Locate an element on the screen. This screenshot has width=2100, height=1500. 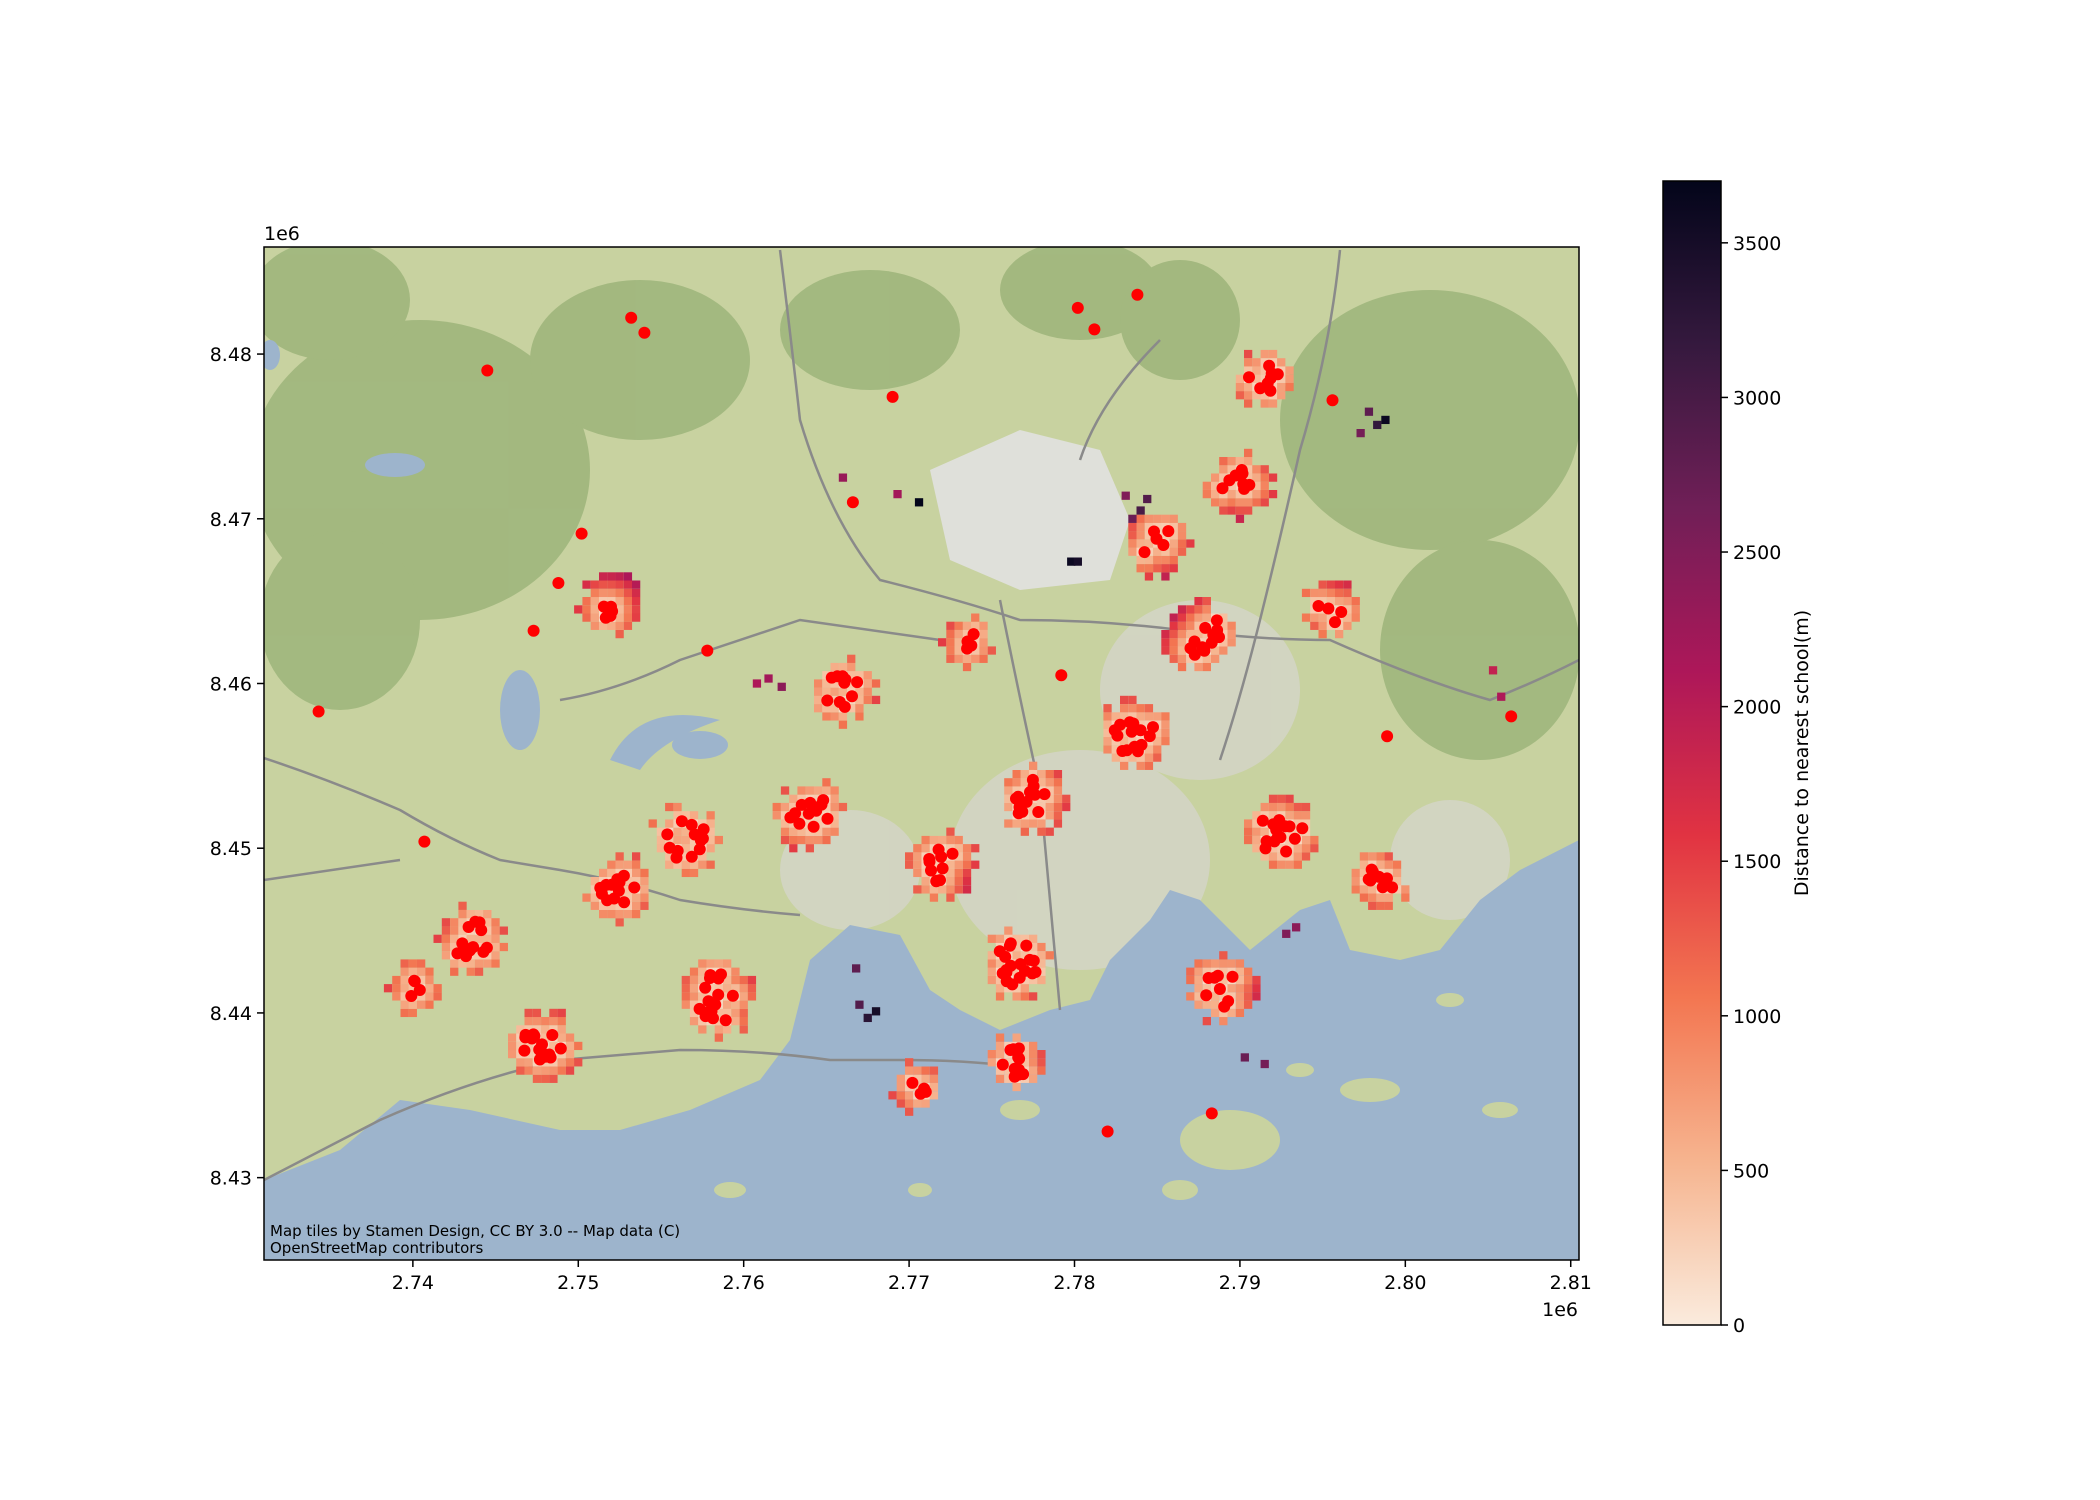
y-tick-label: 8.48 is located at coordinates (231, 355).